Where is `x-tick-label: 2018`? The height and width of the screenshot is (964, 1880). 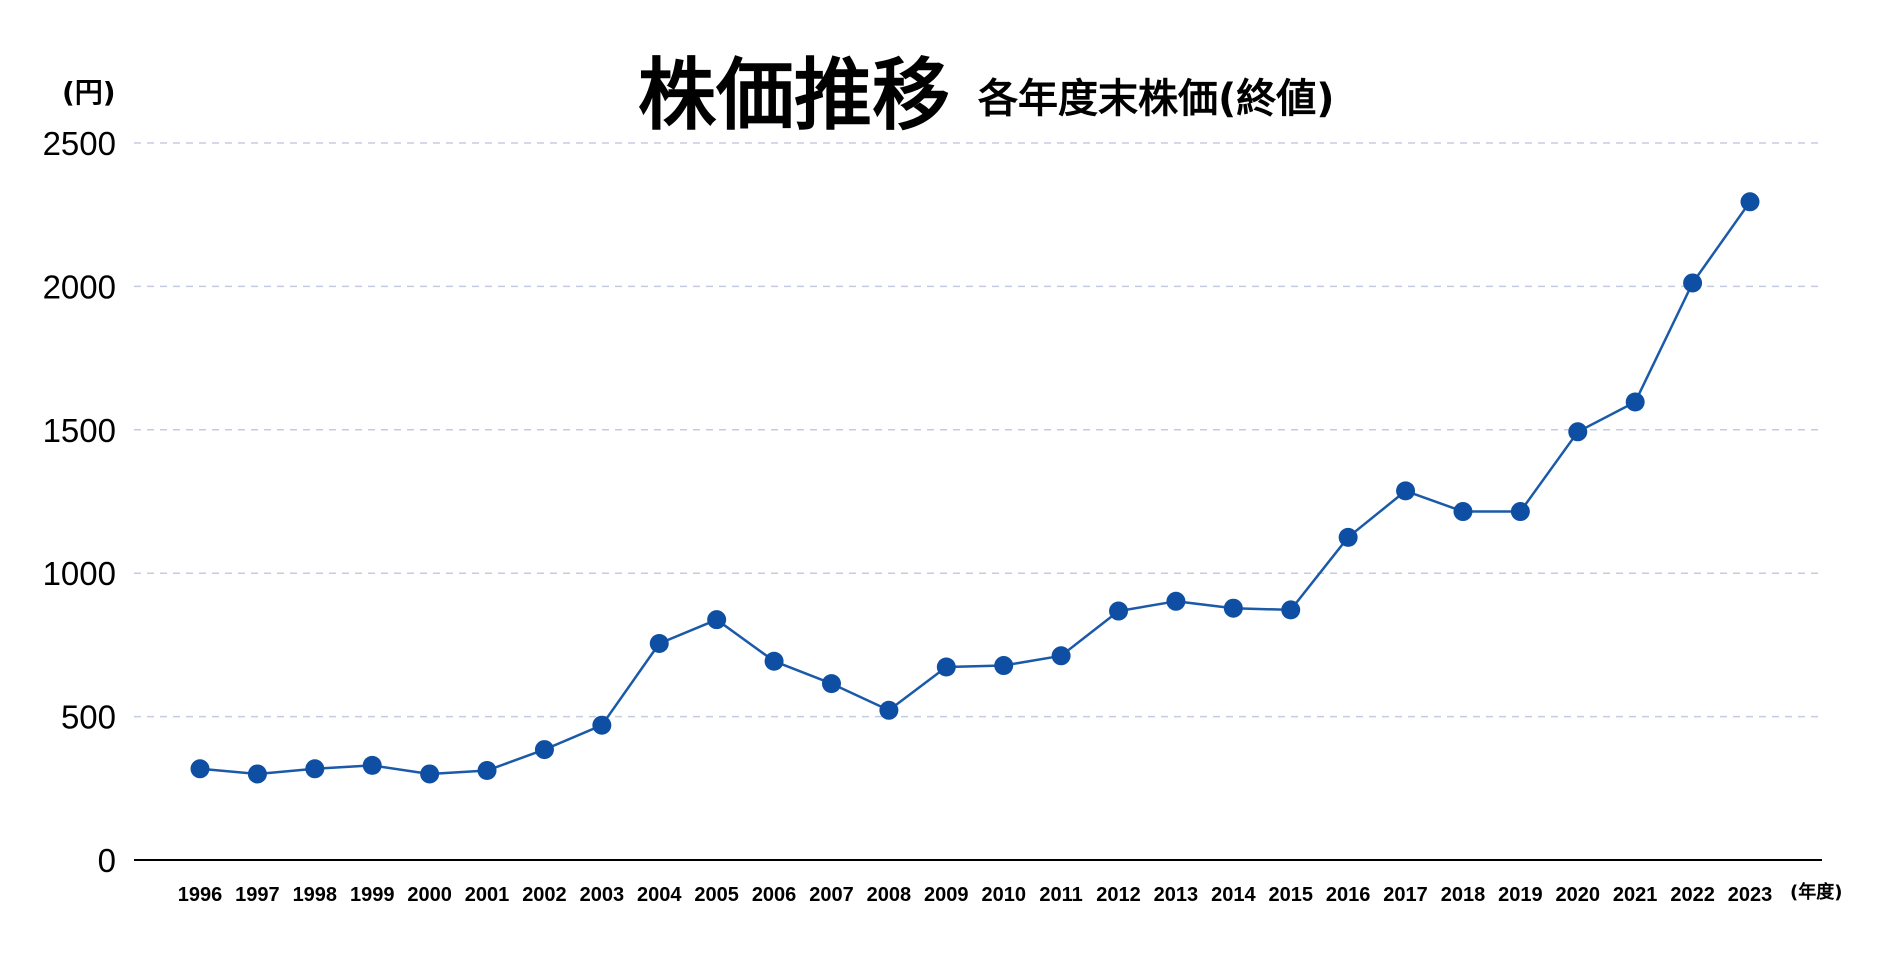 x-tick-label: 2018 is located at coordinates (1463, 895).